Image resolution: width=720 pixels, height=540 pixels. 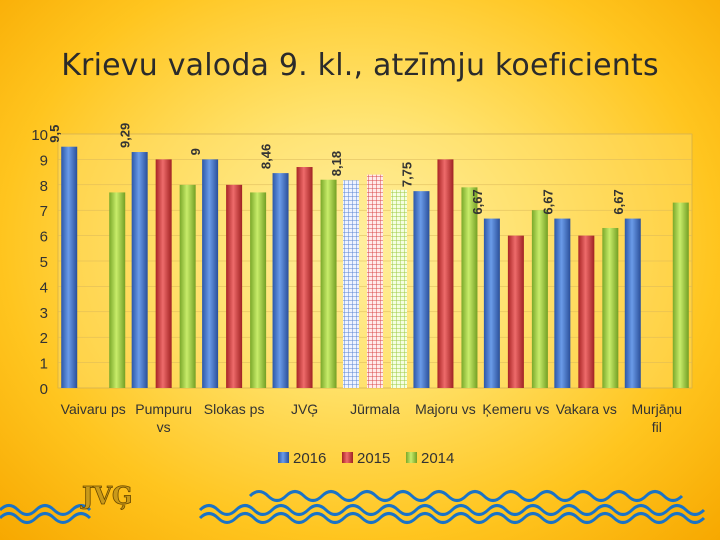 What do you see at coordinates (586, 409) in the screenshot?
I see `x-tick-label: Vakara vs` at bounding box center [586, 409].